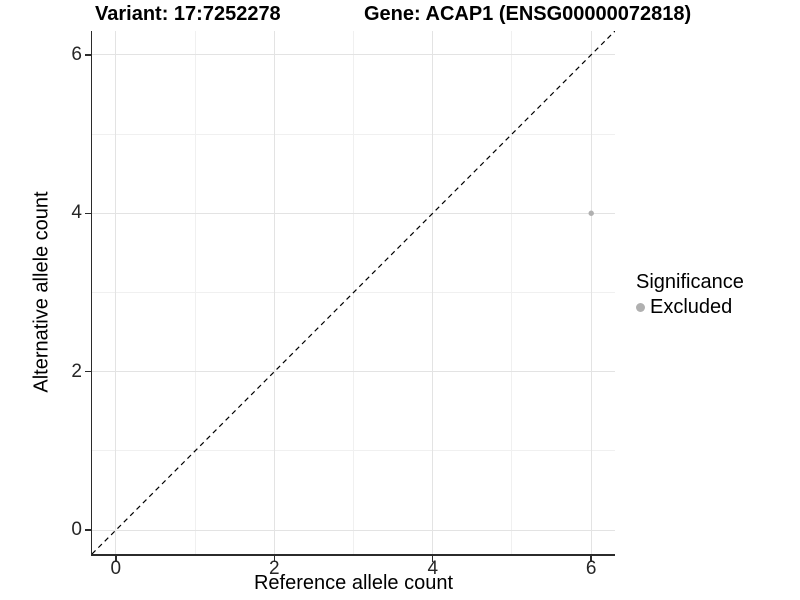 The image size is (800, 600). What do you see at coordinates (528, 14) in the screenshot?
I see `plot-title-gene: Gene: ACAP1 (ENSG00000072818)` at bounding box center [528, 14].